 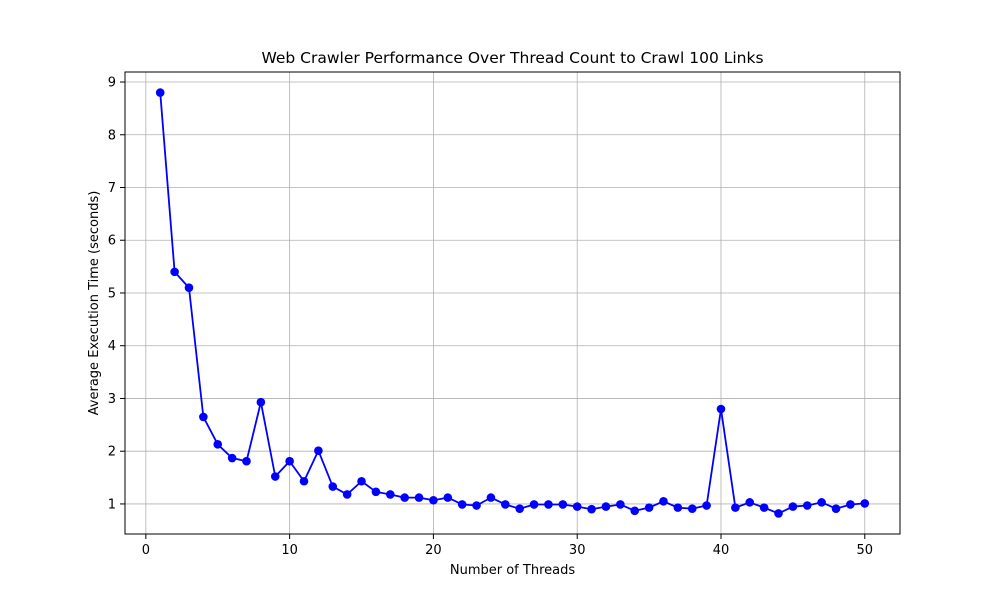 What do you see at coordinates (112, 188) in the screenshot?
I see `y-tick-label: 7` at bounding box center [112, 188].